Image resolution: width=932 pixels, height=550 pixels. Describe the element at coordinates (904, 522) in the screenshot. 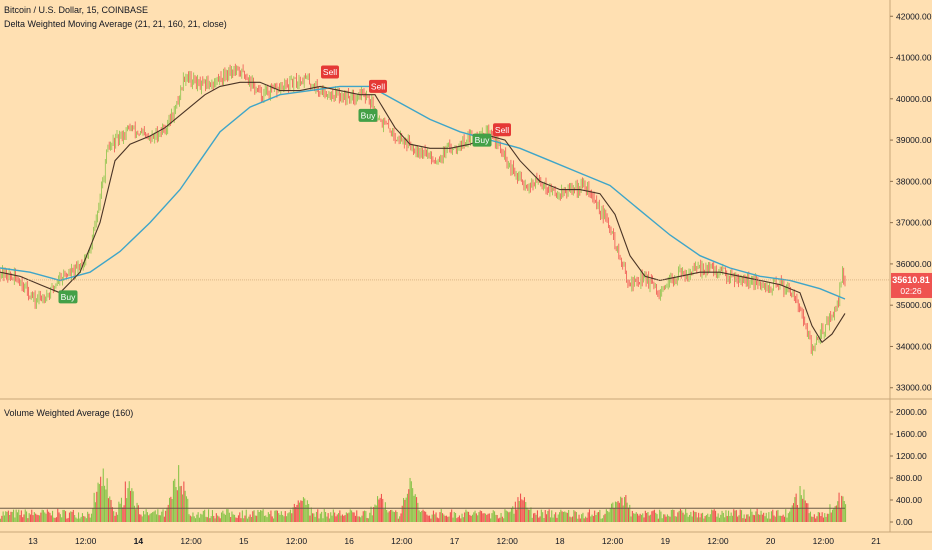

I see `volume-tick-label: 0.00` at that location.